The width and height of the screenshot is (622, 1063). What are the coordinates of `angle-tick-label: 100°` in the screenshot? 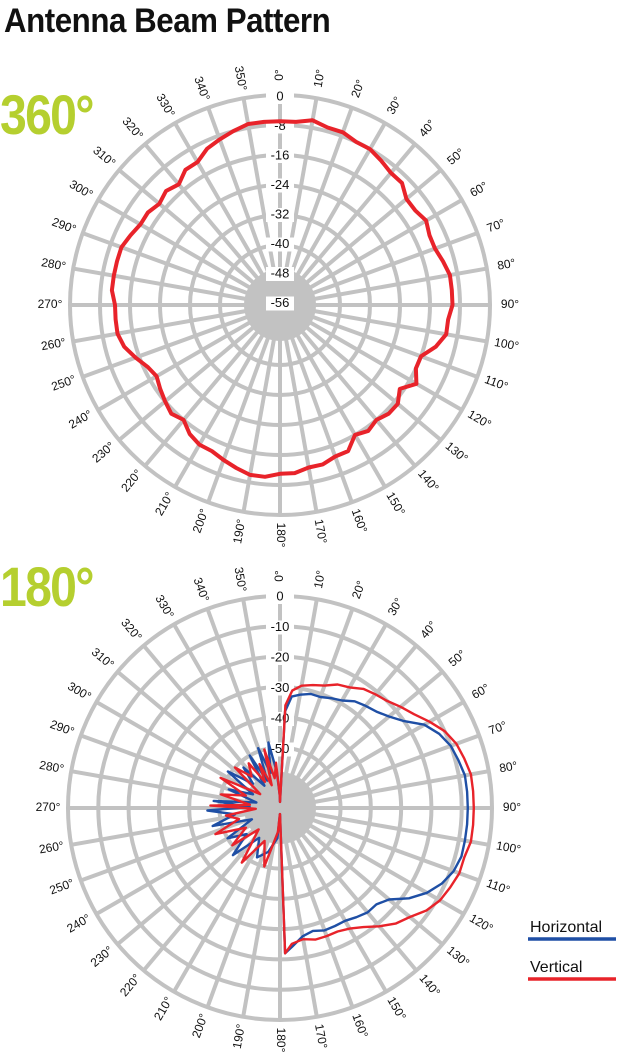 It's located at (506, 344).